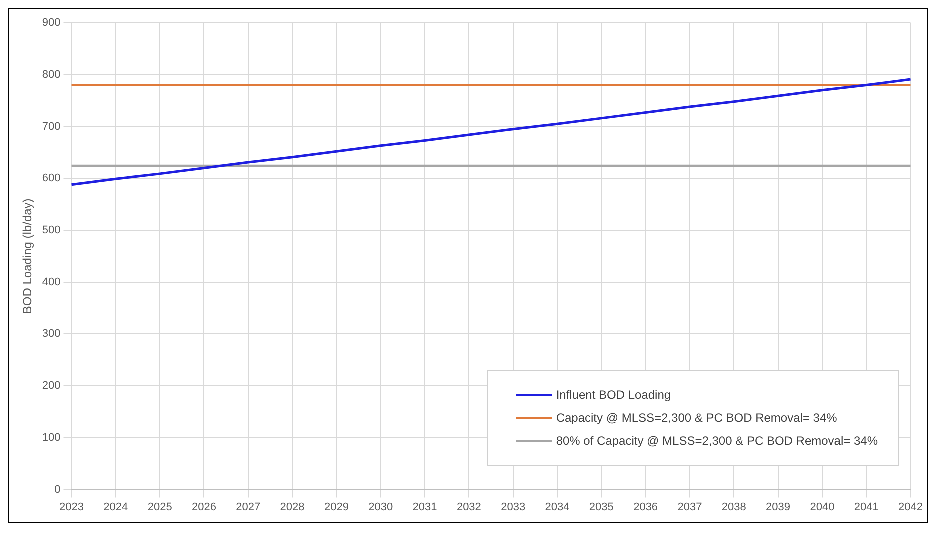  What do you see at coordinates (614, 395) in the screenshot?
I see `legend-label: Influent BOD Loading` at bounding box center [614, 395].